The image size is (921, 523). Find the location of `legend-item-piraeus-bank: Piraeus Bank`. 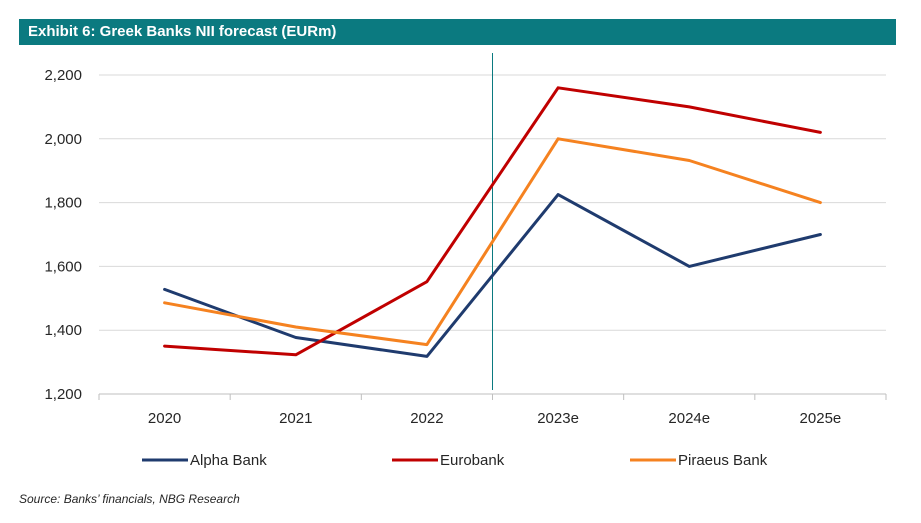

legend-item-piraeus-bank: Piraeus Bank is located at coordinates (699, 460).